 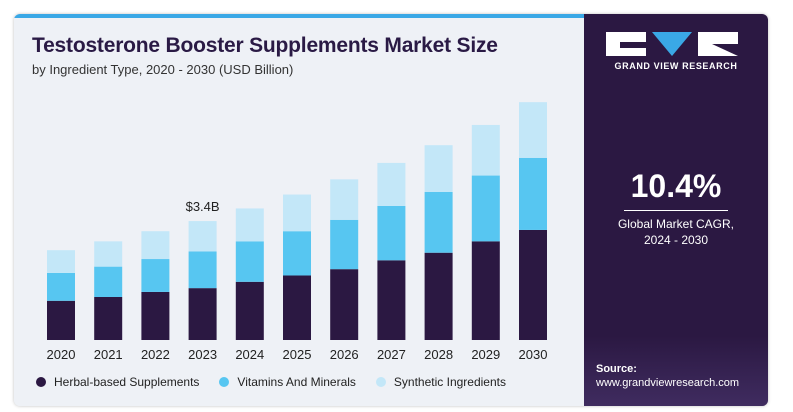 I want to click on bar-herbal-2022, so click(x=155, y=315).